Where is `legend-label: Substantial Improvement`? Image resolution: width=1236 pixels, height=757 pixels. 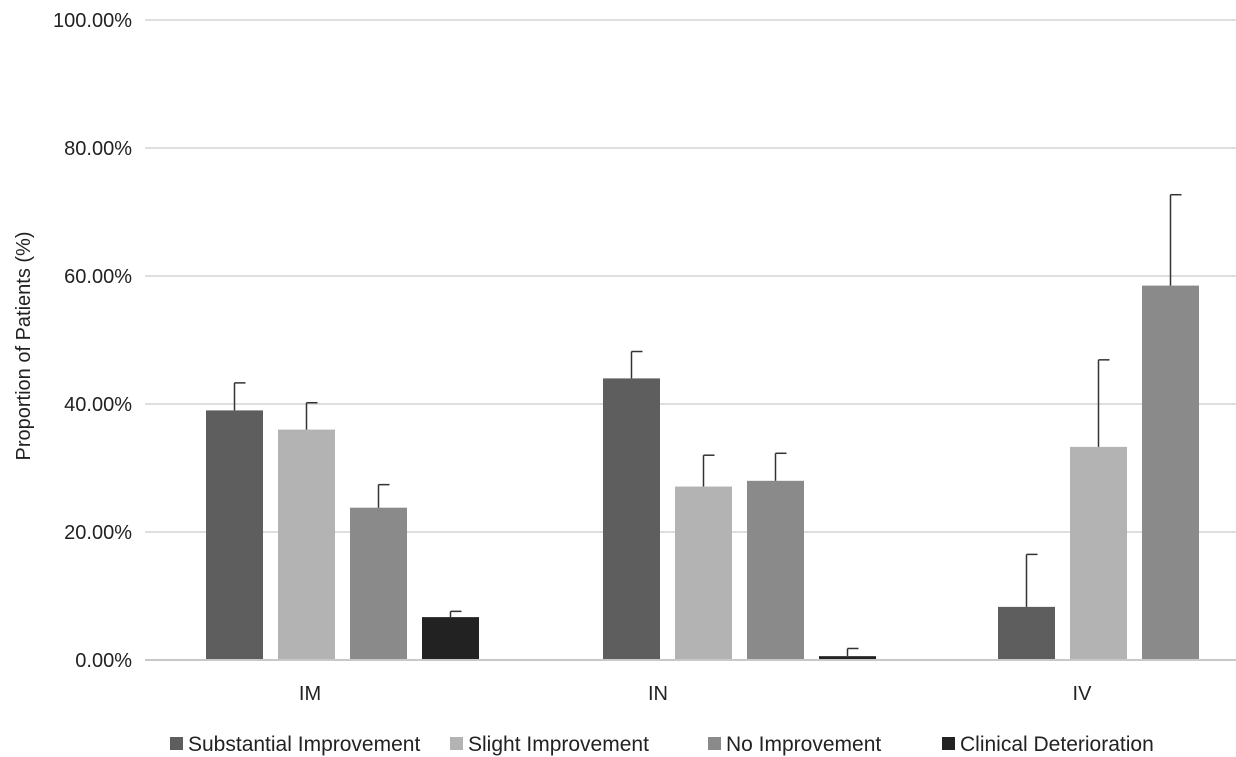
legend-label: Substantial Improvement is located at coordinates (304, 744).